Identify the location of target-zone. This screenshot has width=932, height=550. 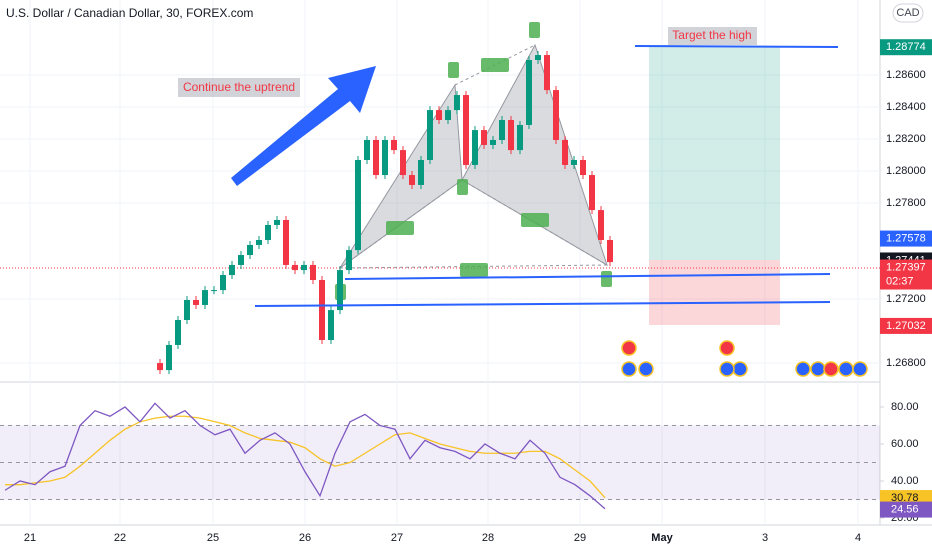
(714, 153).